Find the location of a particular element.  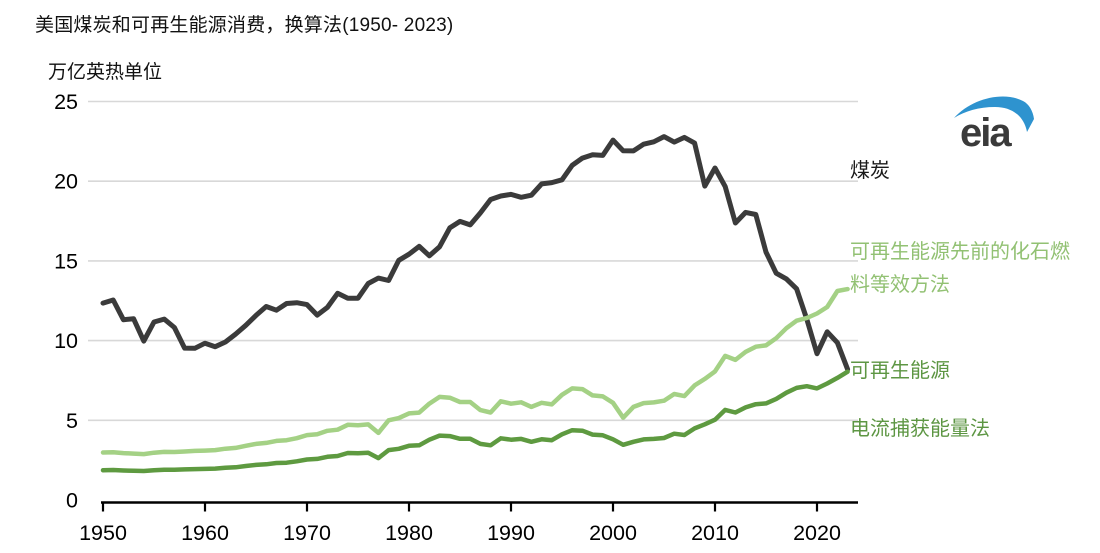

y-axis-unit-label: 万亿英热单位 is located at coordinates (105, 72).